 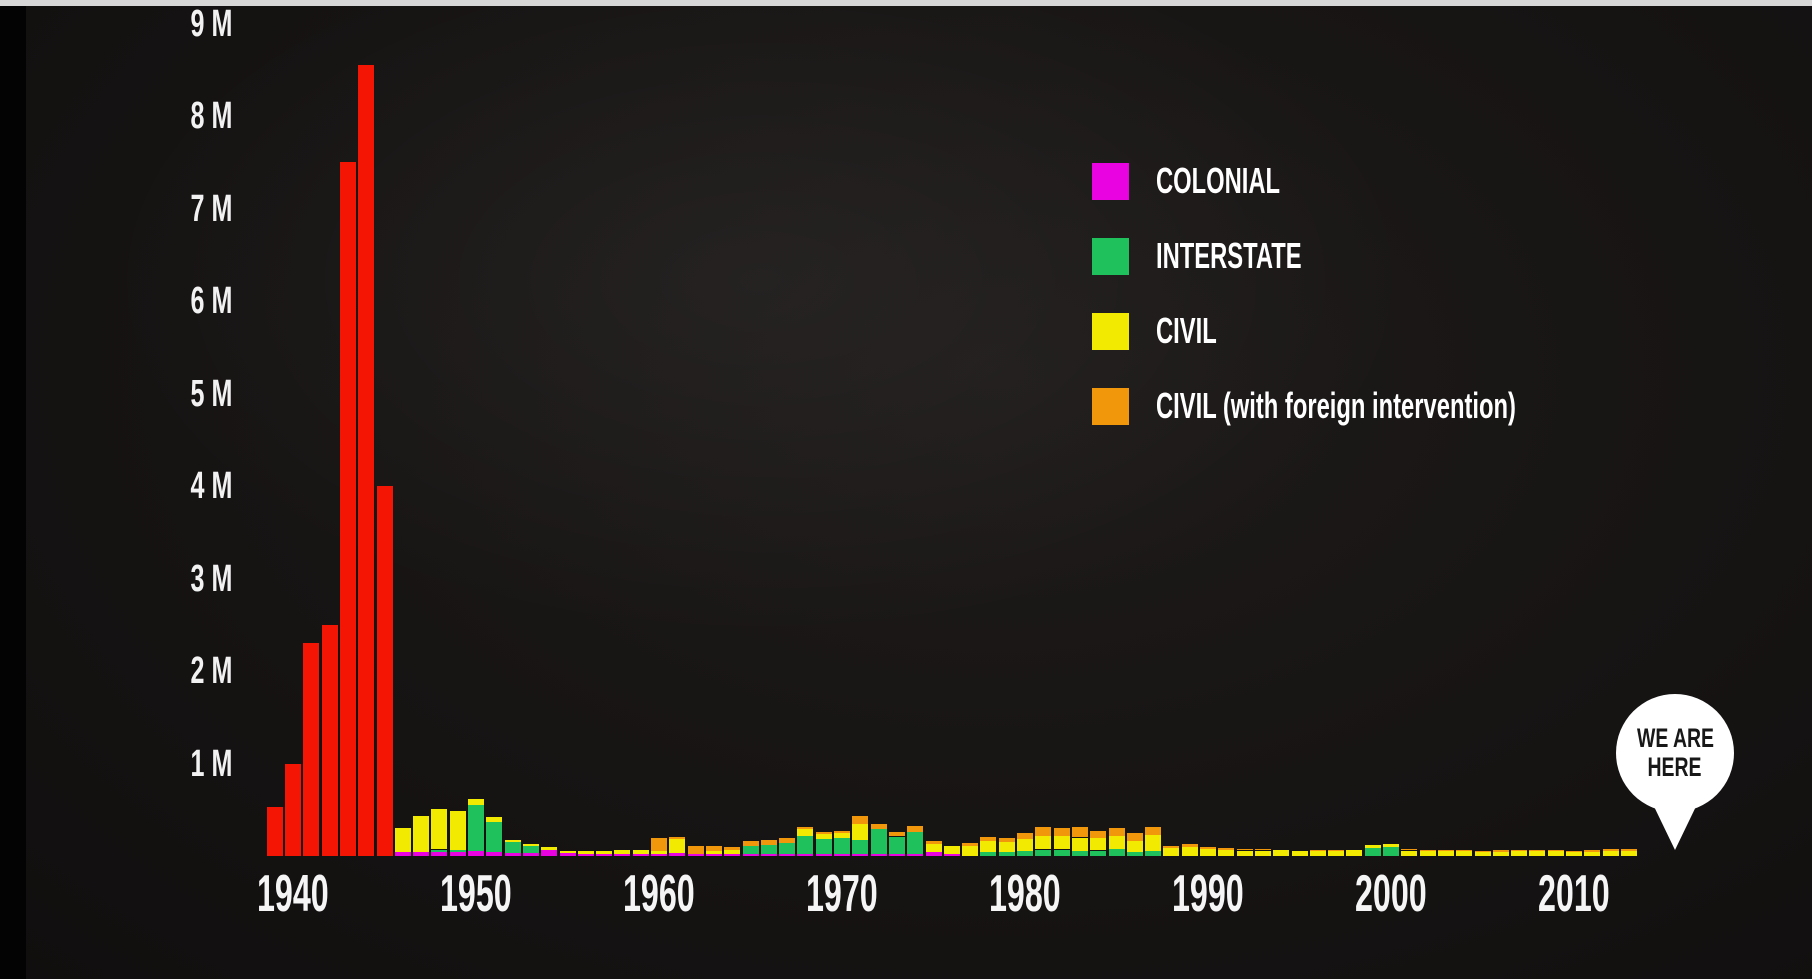 What do you see at coordinates (1186, 330) in the screenshot?
I see `legend-label-2: CIVIL` at bounding box center [1186, 330].